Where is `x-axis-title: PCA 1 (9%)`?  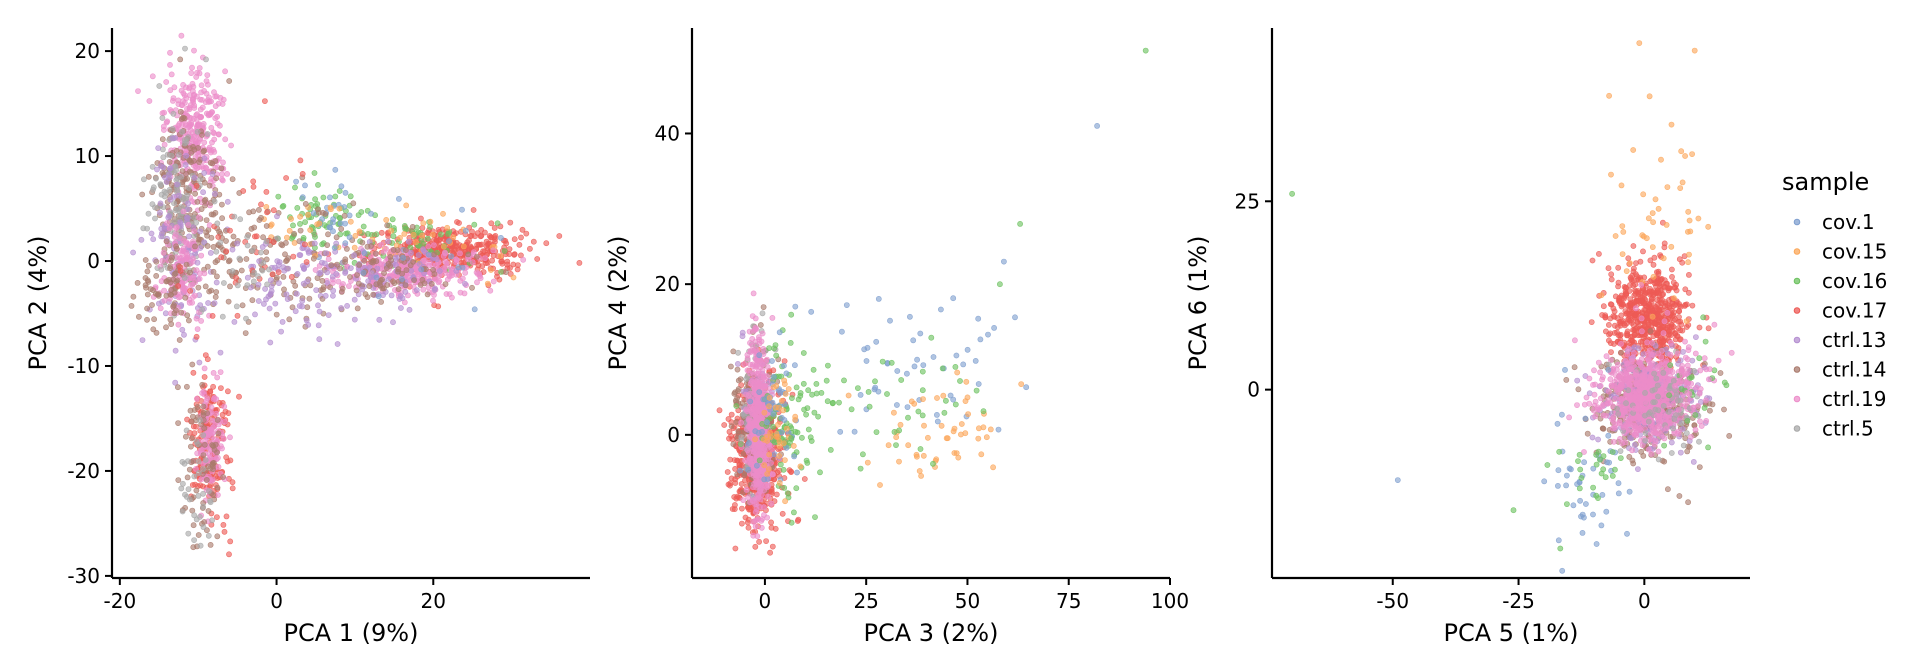 x-axis-title: PCA 1 (9%) is located at coordinates (351, 633).